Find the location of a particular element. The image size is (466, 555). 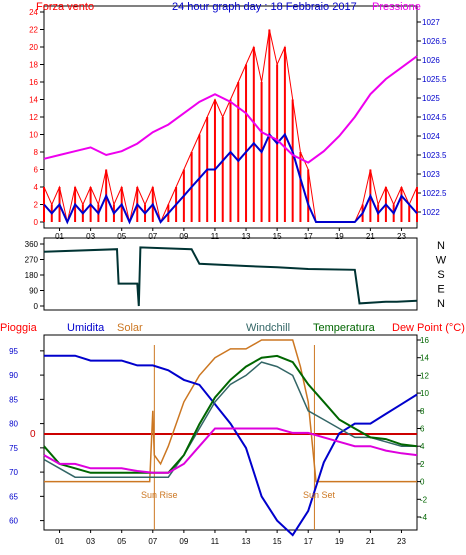

wind-average-line is located at coordinates (230, 178).